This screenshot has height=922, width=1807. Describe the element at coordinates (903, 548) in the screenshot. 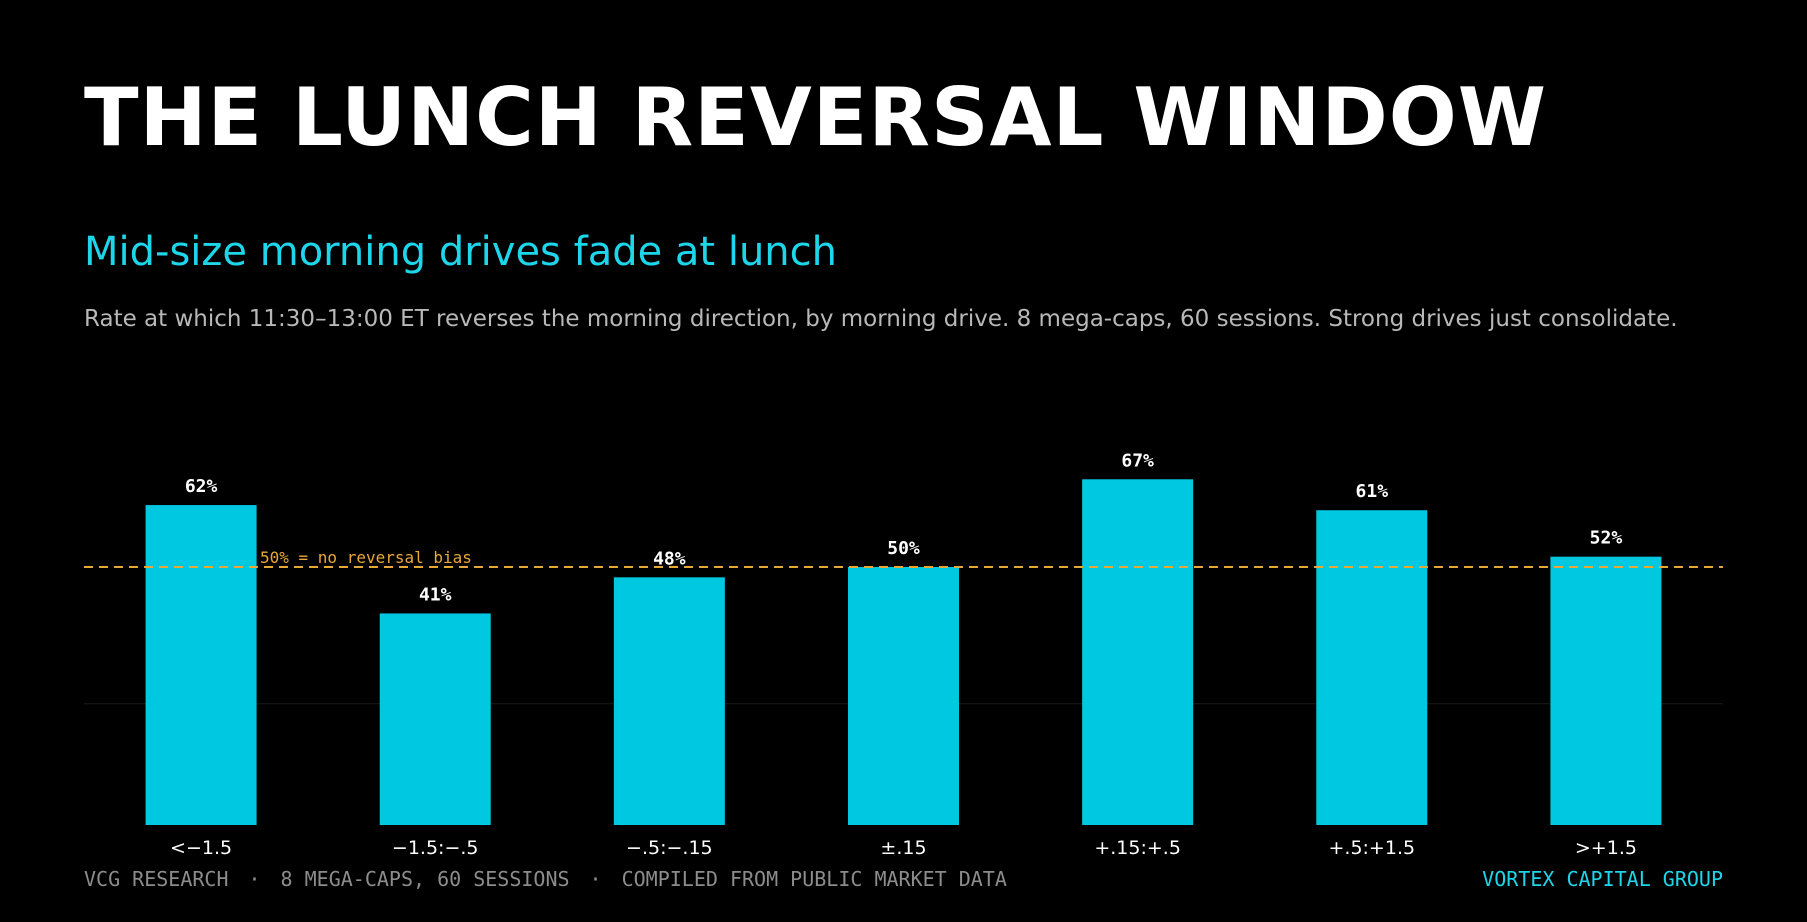

I see `bar-value-label: 50%` at that location.